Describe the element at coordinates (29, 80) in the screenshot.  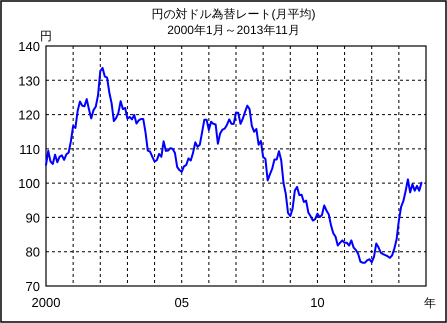
I see `y-tick-label: 130` at that location.